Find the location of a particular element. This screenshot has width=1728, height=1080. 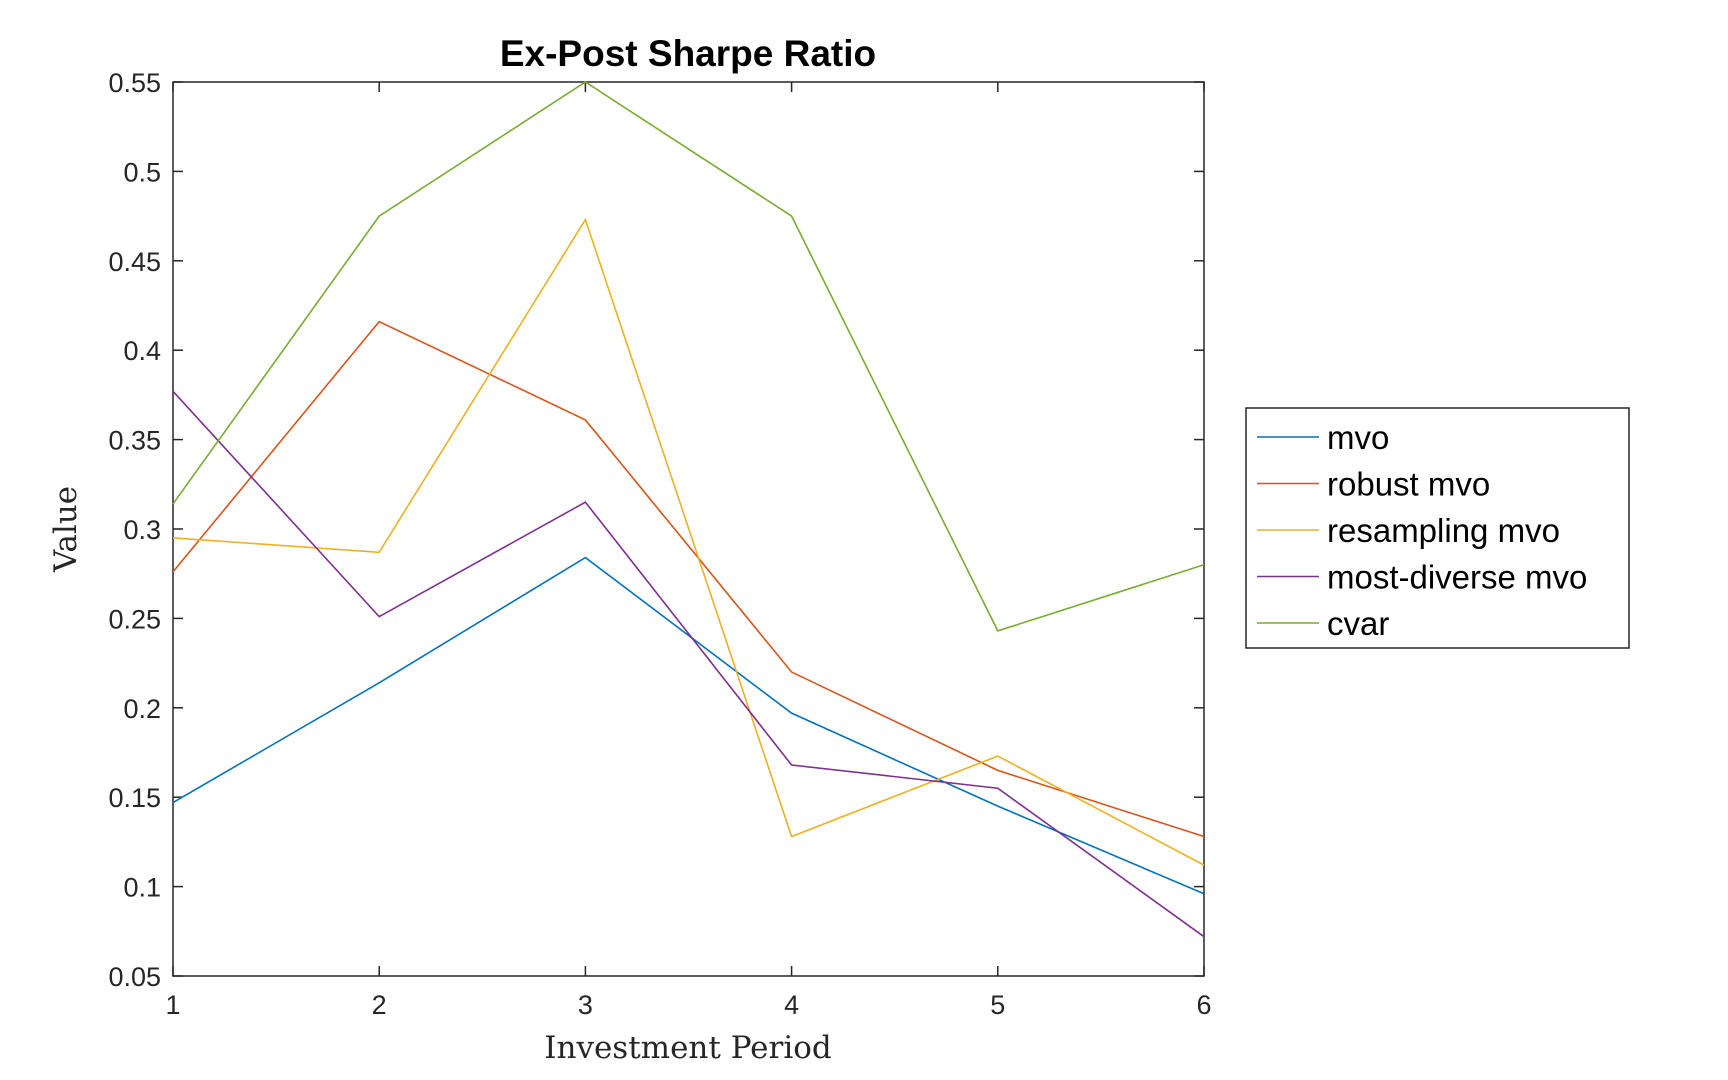

x-tick-label: 4 is located at coordinates (791, 1005).